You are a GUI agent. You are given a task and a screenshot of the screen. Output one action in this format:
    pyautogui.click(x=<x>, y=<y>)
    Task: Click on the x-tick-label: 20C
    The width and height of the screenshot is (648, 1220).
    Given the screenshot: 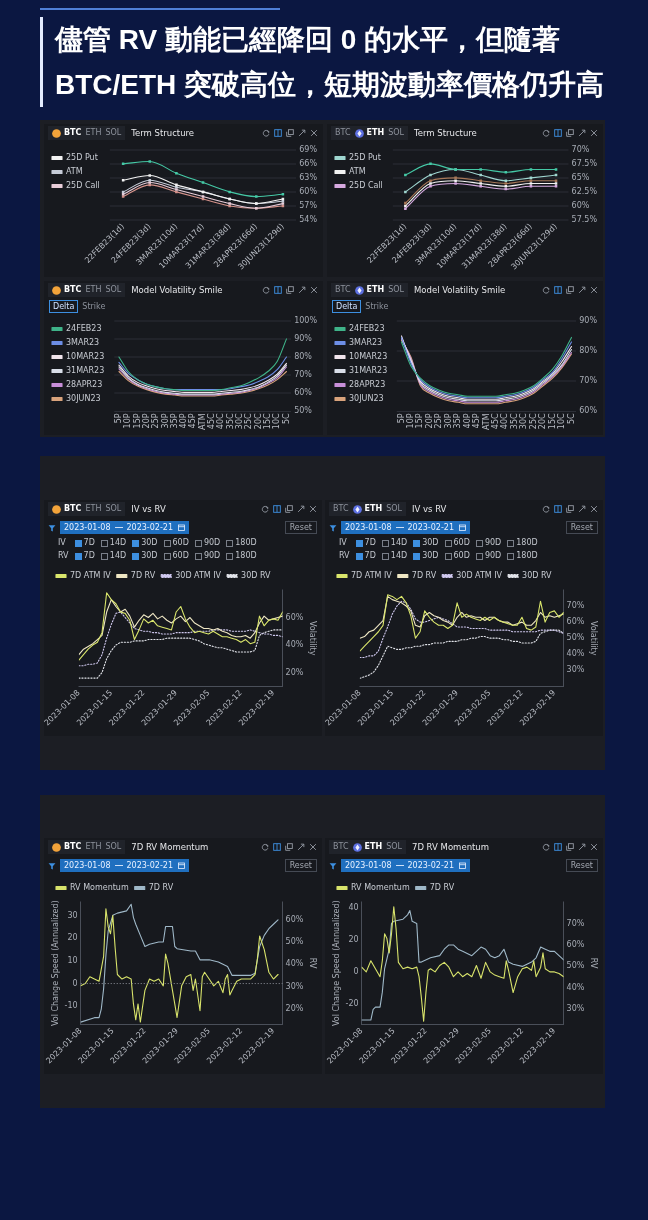 What is the action you would take?
    pyautogui.click(x=258, y=421)
    